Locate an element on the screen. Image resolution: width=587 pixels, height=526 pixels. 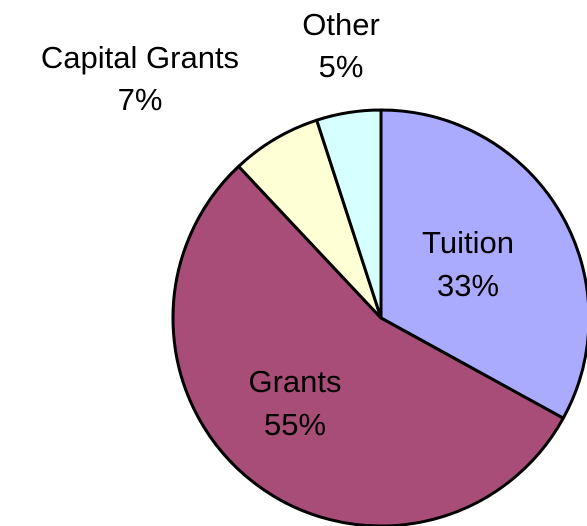
slice-label-tuition: Tuition is located at coordinates (468, 242).